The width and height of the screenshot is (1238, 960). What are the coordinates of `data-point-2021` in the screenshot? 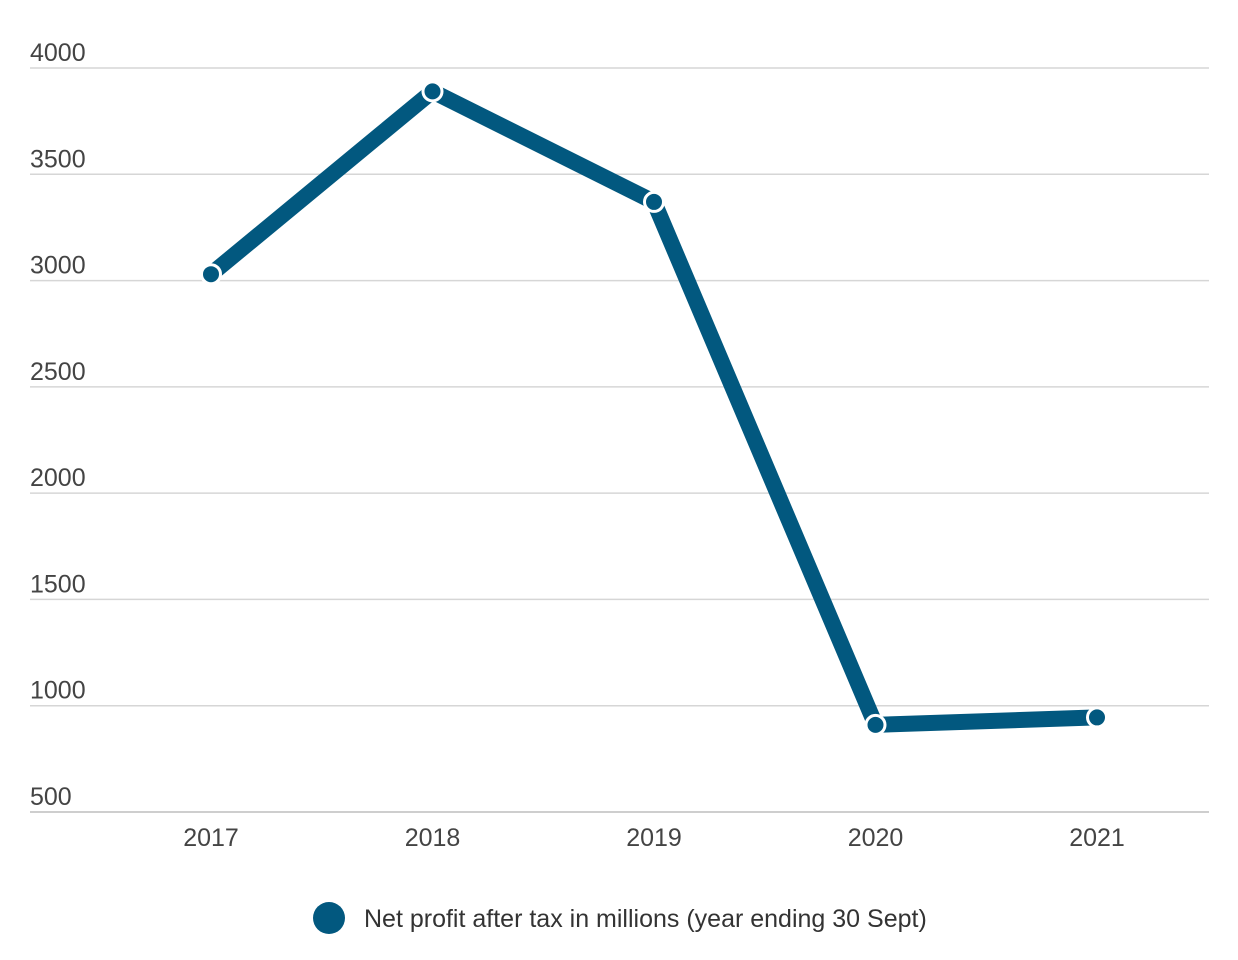 It's located at (1097, 717).